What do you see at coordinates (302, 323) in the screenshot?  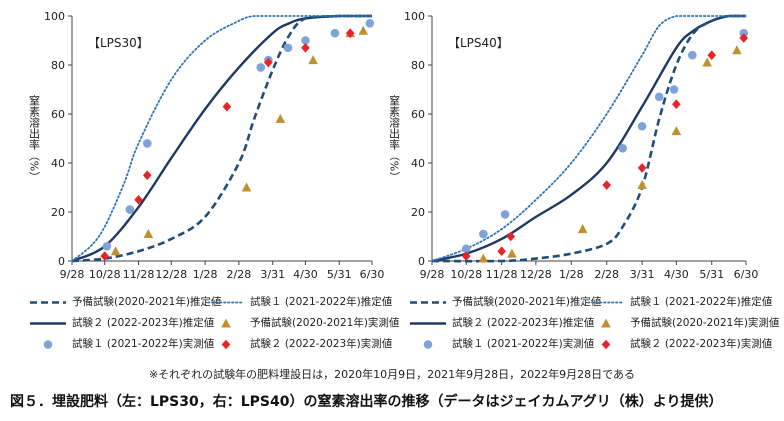 I see `legend-item-obs2020: 予備試験(2020-2021年)実測値` at bounding box center [302, 323].